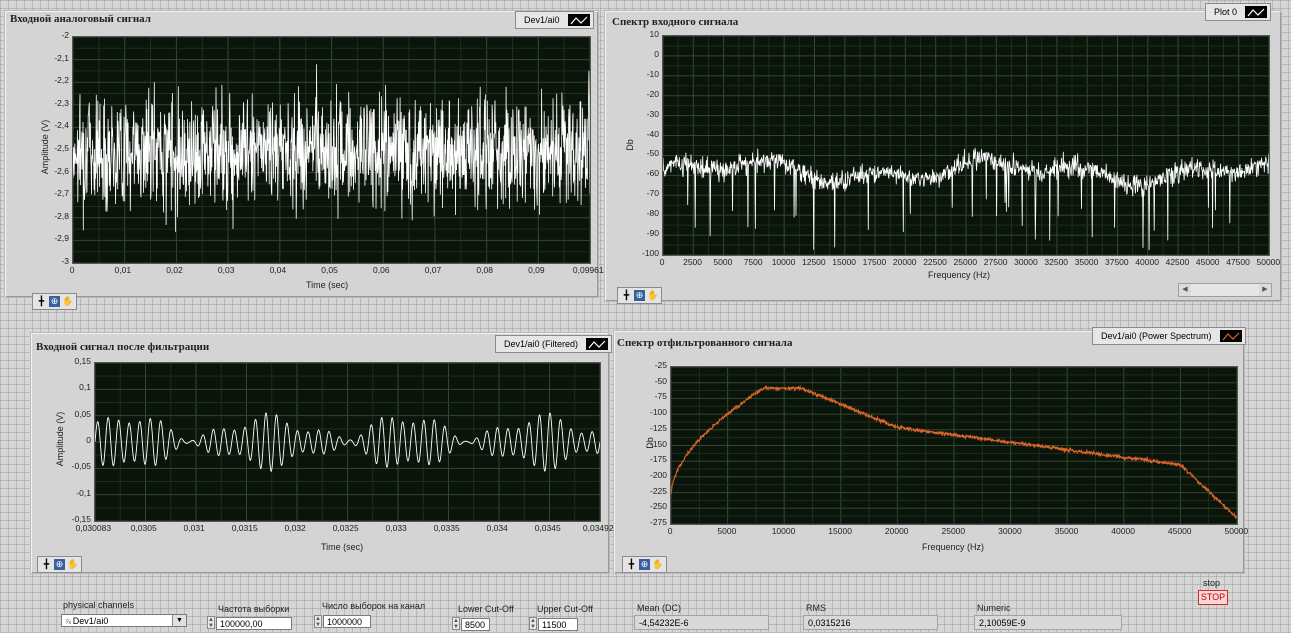  I want to click on y-tick-label: -30, so click(652, 113).